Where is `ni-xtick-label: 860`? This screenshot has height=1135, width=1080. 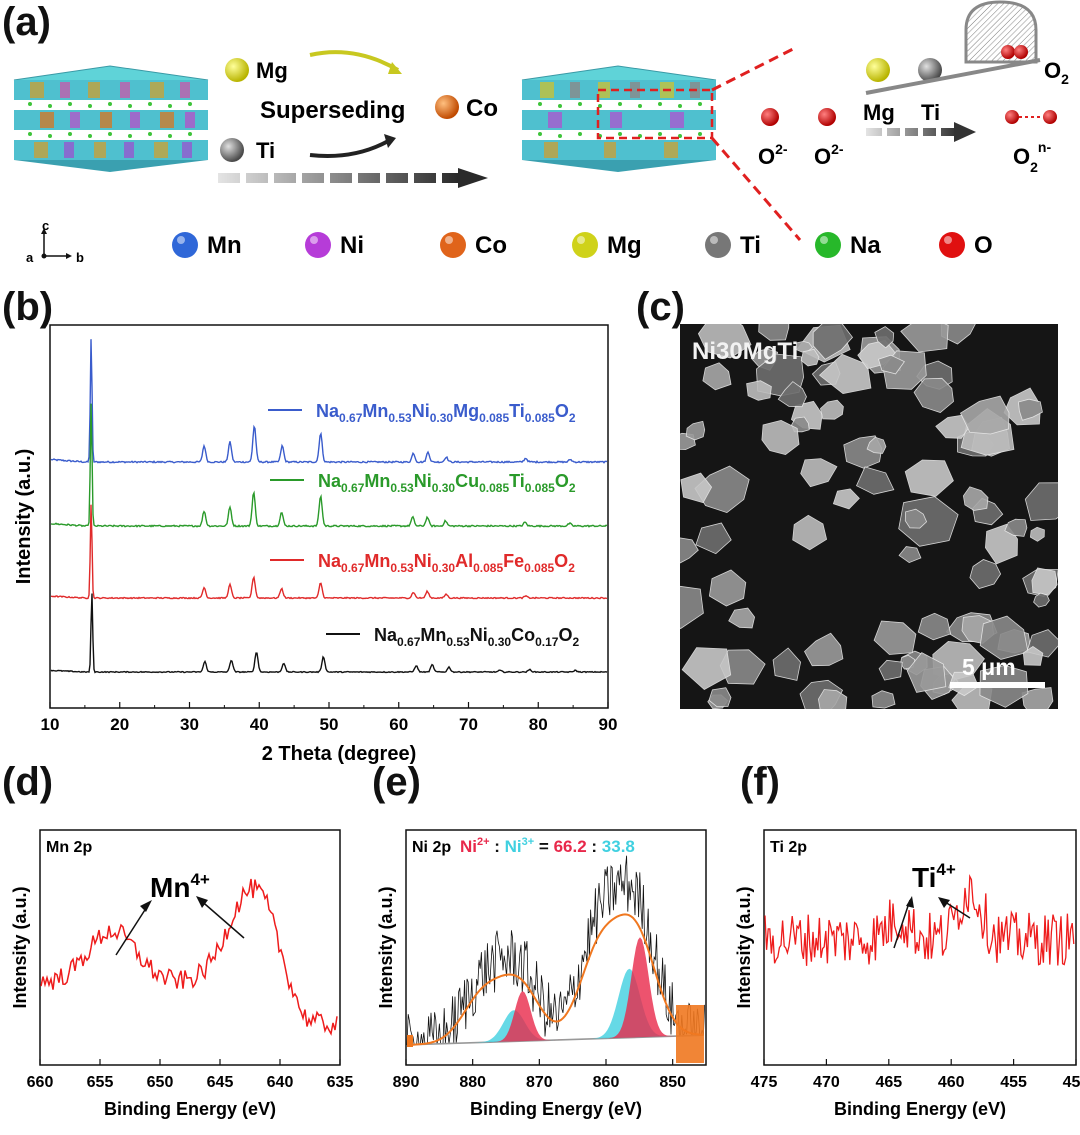
ni-xtick-label: 860 is located at coordinates (606, 1082).